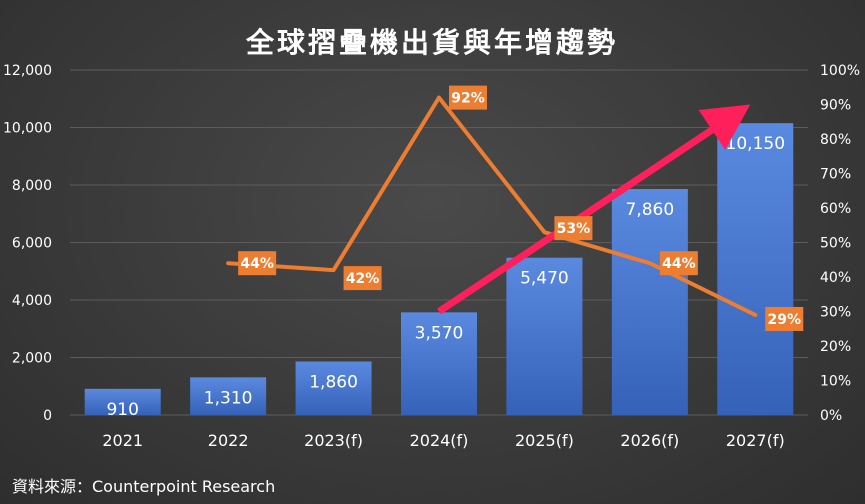 This screenshot has width=865, height=504. What do you see at coordinates (544, 440) in the screenshot?
I see `x-tick-label: 2025(f)` at bounding box center [544, 440].